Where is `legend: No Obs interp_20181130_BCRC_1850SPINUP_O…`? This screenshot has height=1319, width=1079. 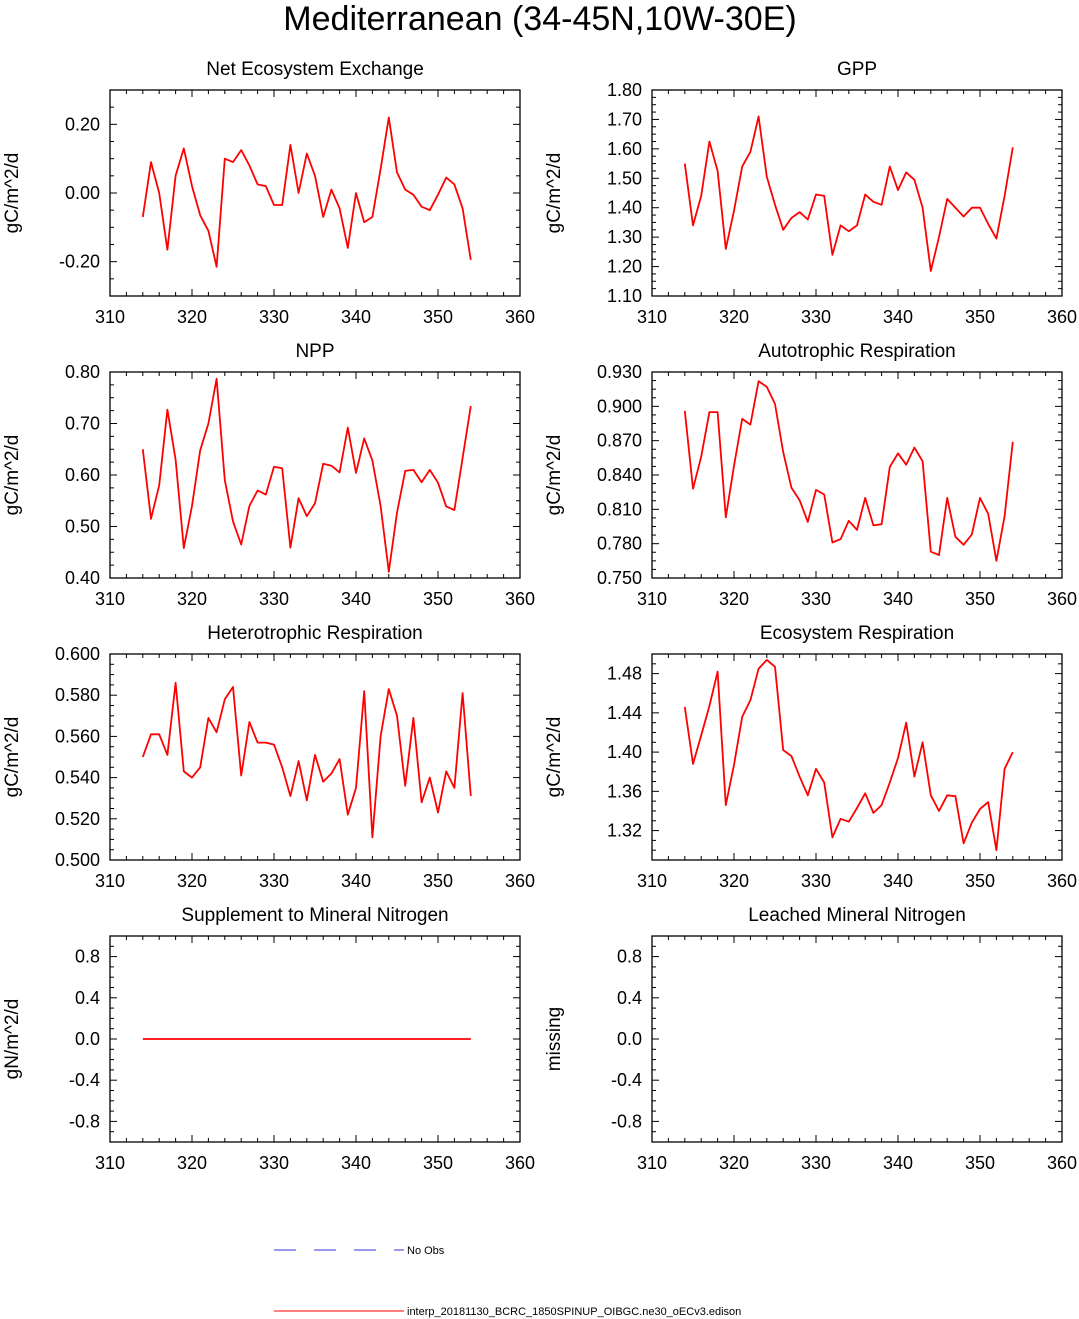 legend: No Obs interp_20181130_BCRC_1850SPINUP_O… is located at coordinates (507, 1281).